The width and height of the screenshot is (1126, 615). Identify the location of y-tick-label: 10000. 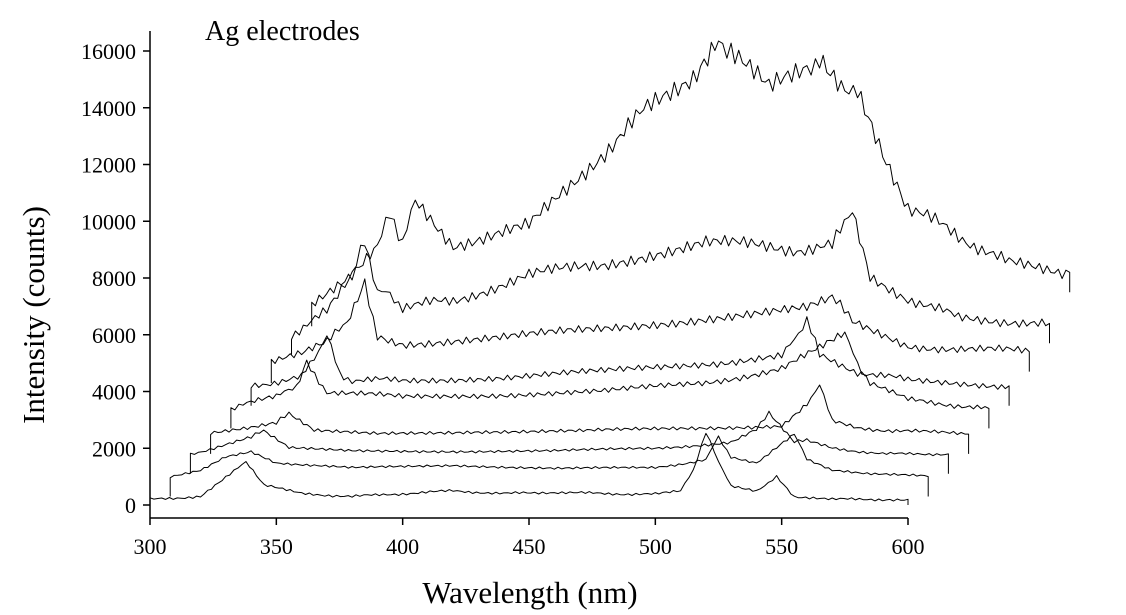
(108, 221).